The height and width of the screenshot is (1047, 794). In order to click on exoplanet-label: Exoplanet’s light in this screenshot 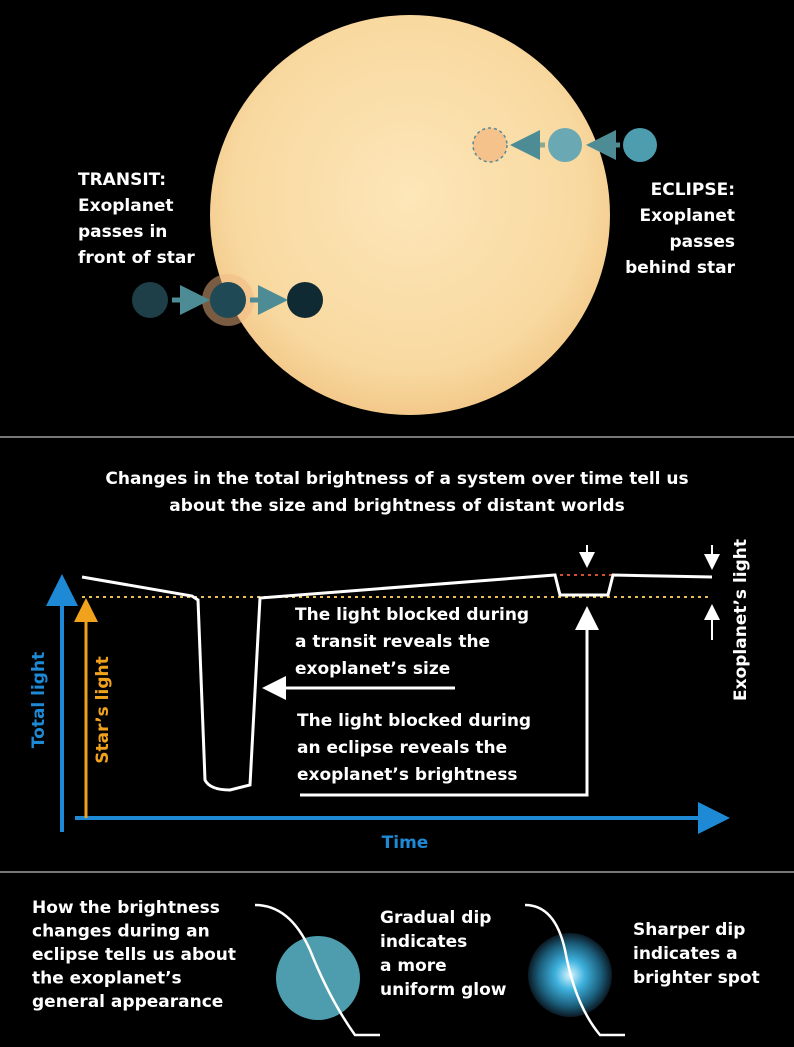, I will do `click(741, 620)`.